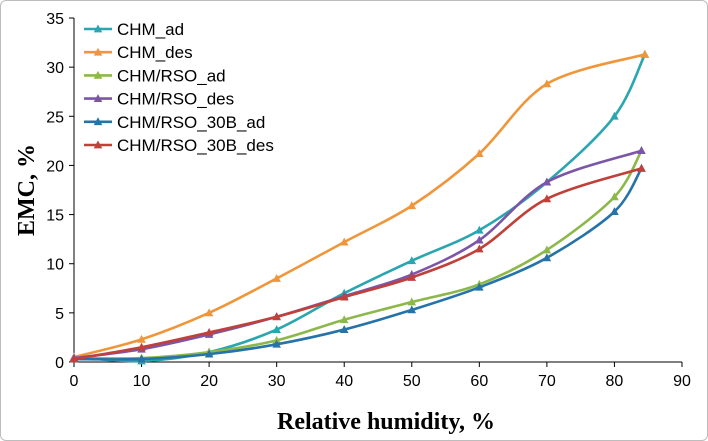 The image size is (708, 441). I want to click on x-tick-label: 0, so click(74, 381).